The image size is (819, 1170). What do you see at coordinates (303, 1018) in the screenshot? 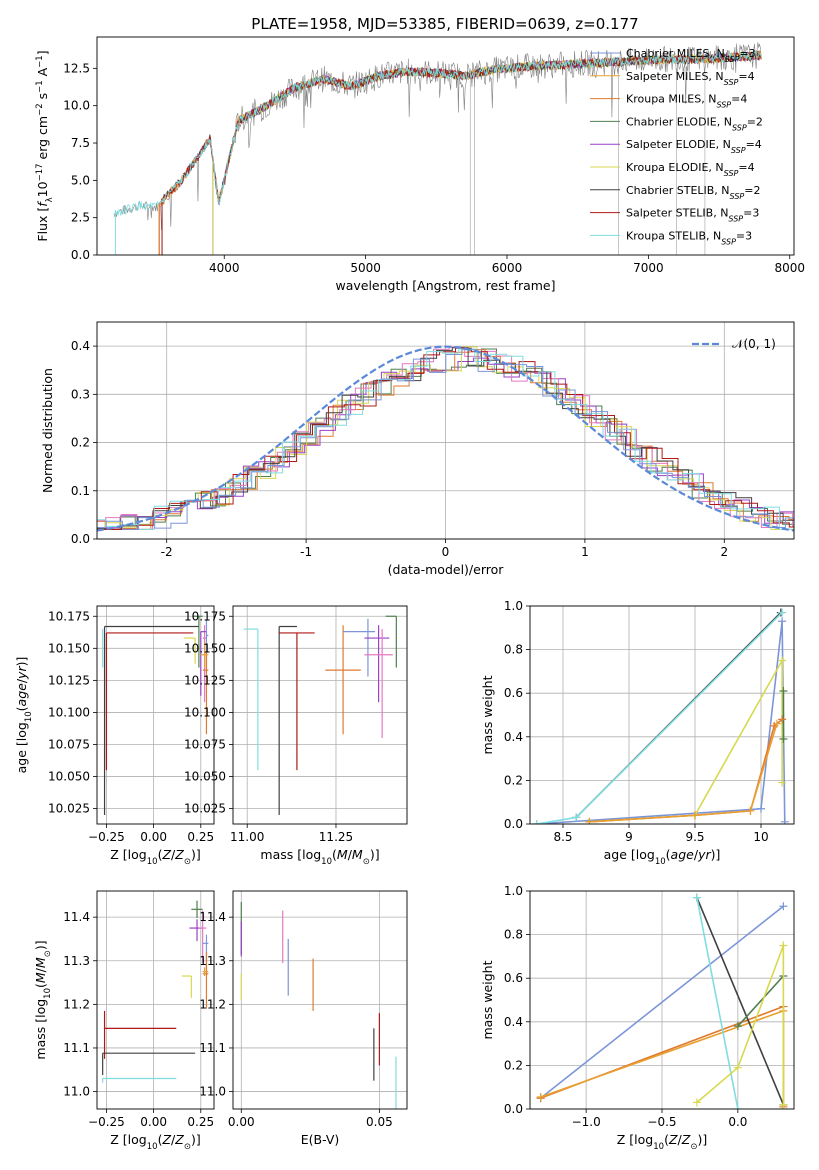
I see `axes-mass_vs_EBV: 0.00 0.05 11.0 11.1 11.2 11.3 11.4 E(B-V)` at bounding box center [303, 1018].